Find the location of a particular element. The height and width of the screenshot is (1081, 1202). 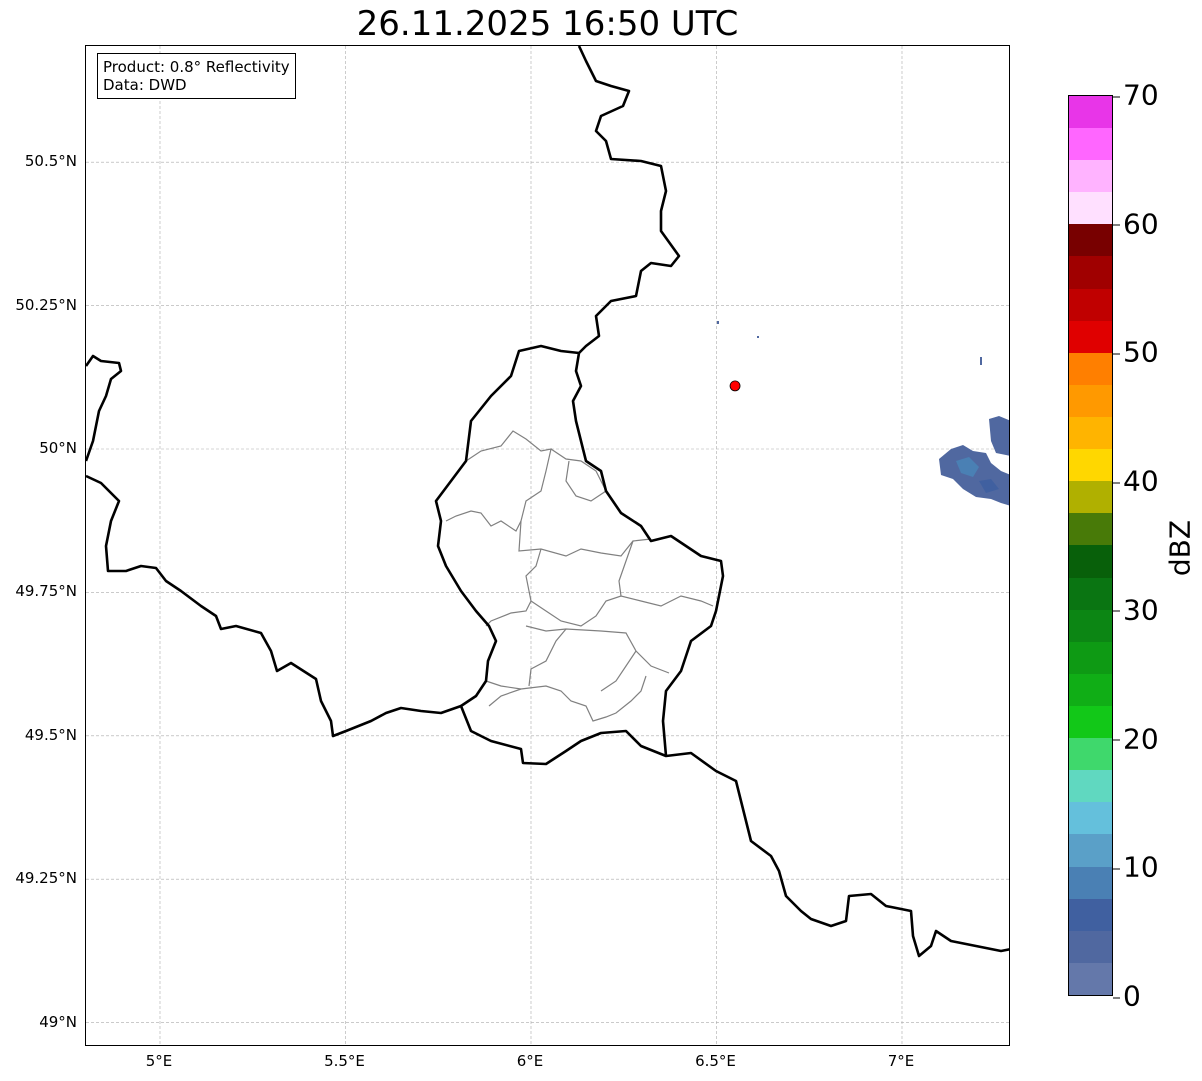

colorbar-tick-label: 70 is located at coordinates (1136, 95).